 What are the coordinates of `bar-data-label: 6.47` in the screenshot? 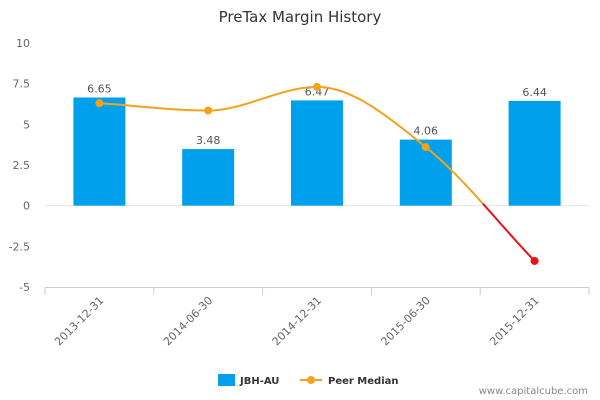 It's located at (317, 91).